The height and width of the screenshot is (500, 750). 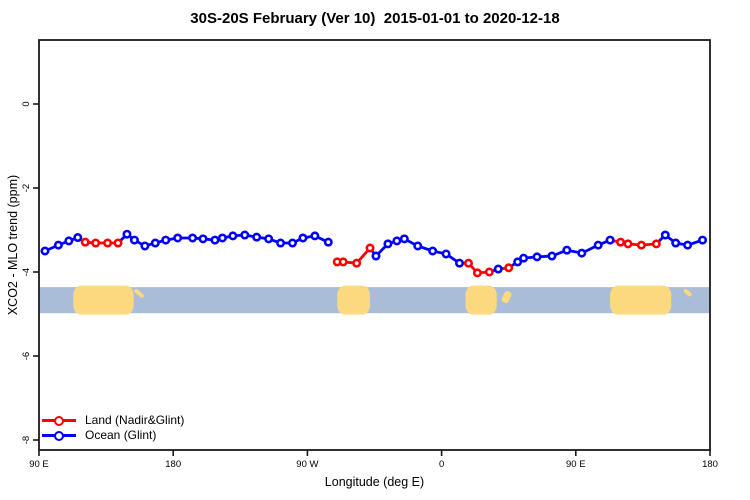 I want to click on legend-ocean-marker-icon, so click(x=59, y=435).